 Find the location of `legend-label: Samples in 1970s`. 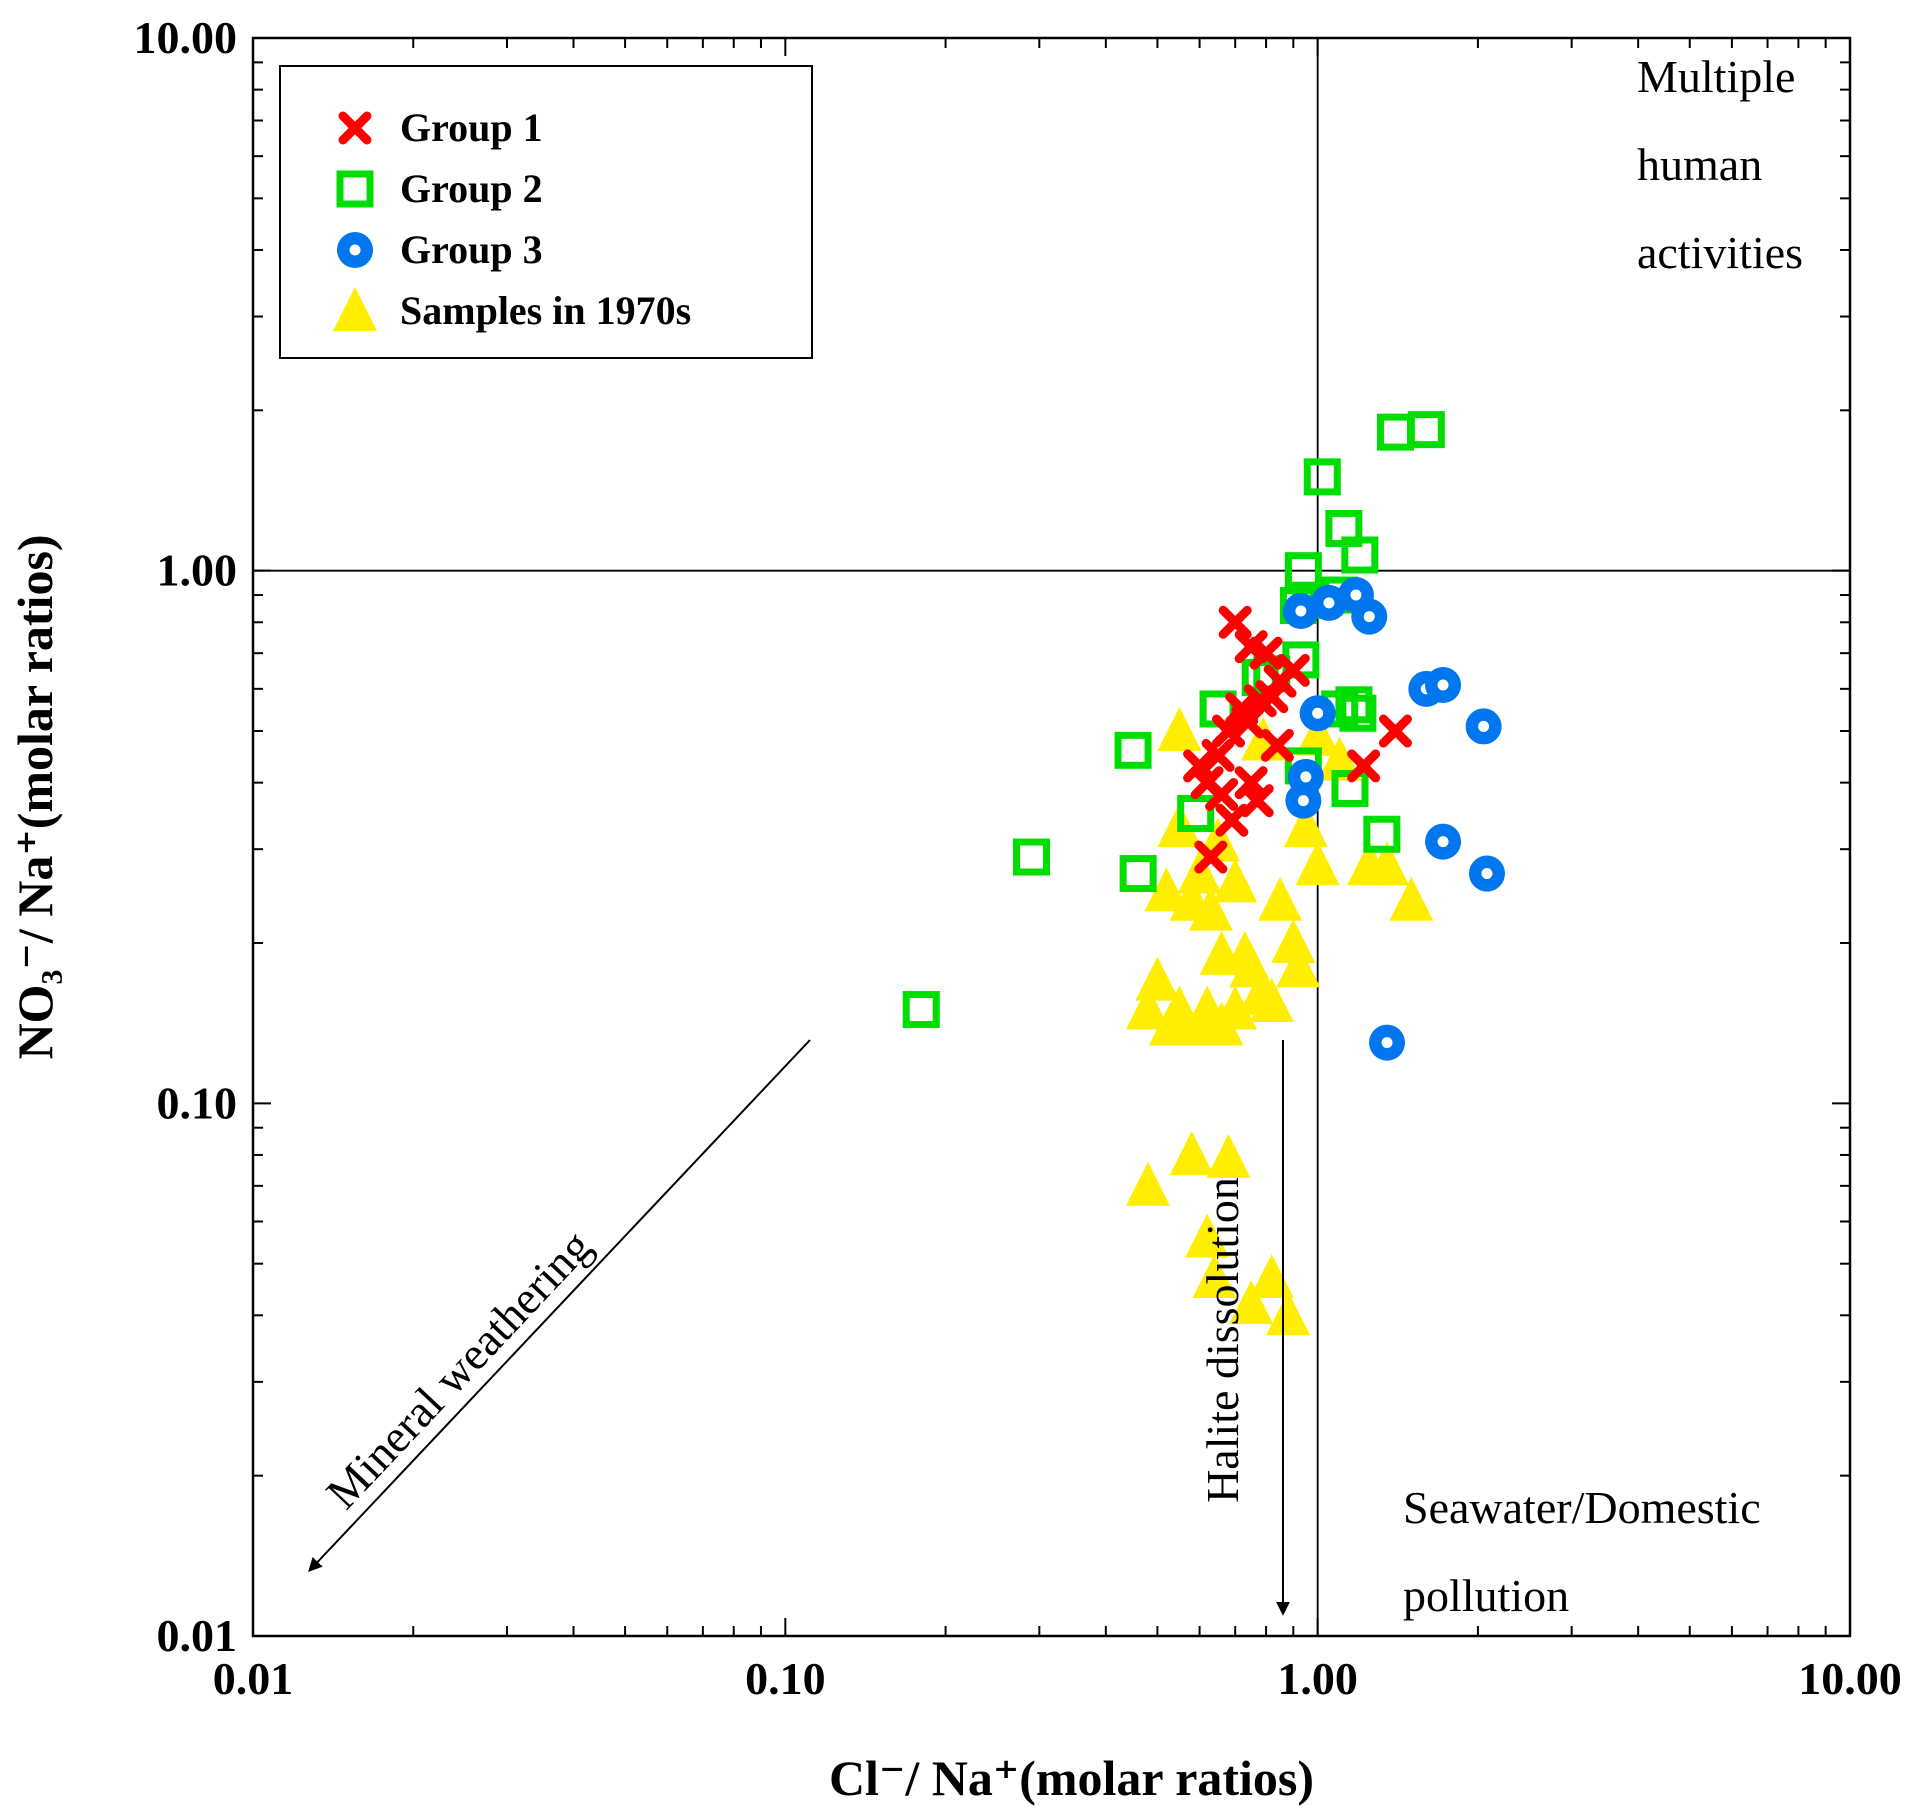

legend-label: Samples in 1970s is located at coordinates (545, 310).